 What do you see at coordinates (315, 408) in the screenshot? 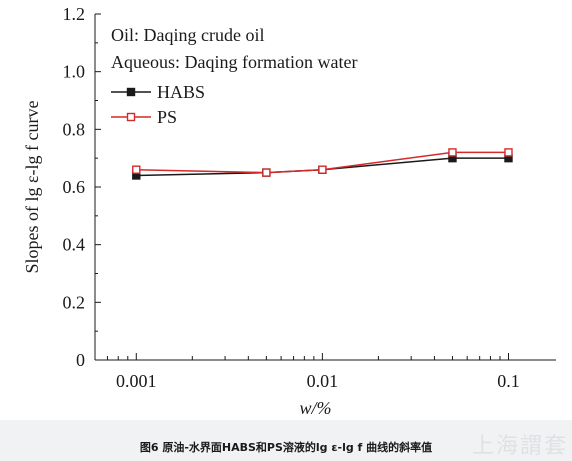
I see `x-axis-label: w/%` at bounding box center [315, 408].